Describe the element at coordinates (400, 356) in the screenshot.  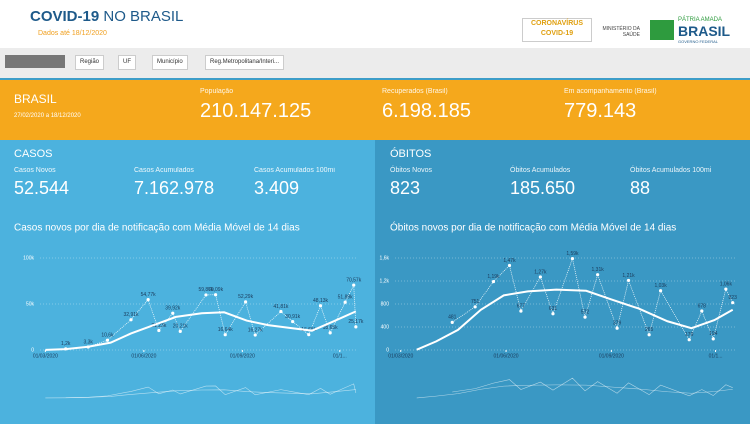
I see `x-tick-label: 01/03/2020` at that location.